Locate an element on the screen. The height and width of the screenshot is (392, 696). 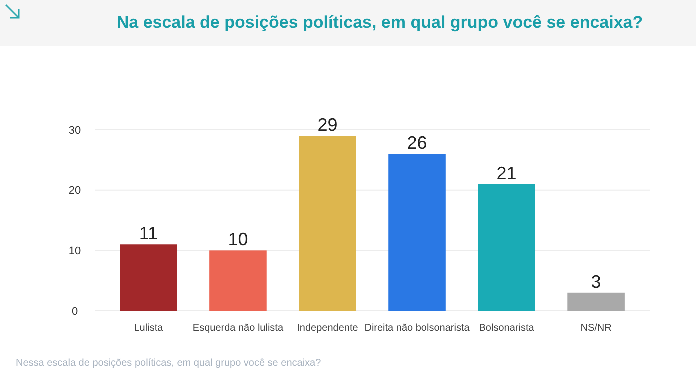
x-tick-label: Lulista is located at coordinates (149, 328).